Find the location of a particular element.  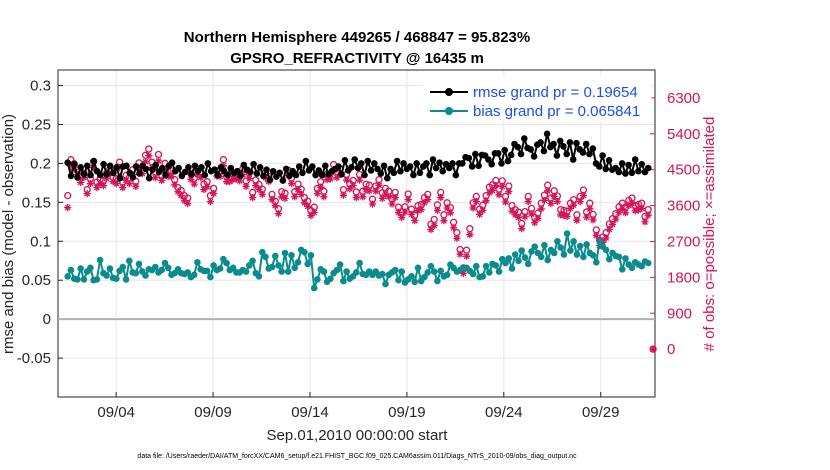

right-y-tick-label: 1800 is located at coordinates (683, 277).